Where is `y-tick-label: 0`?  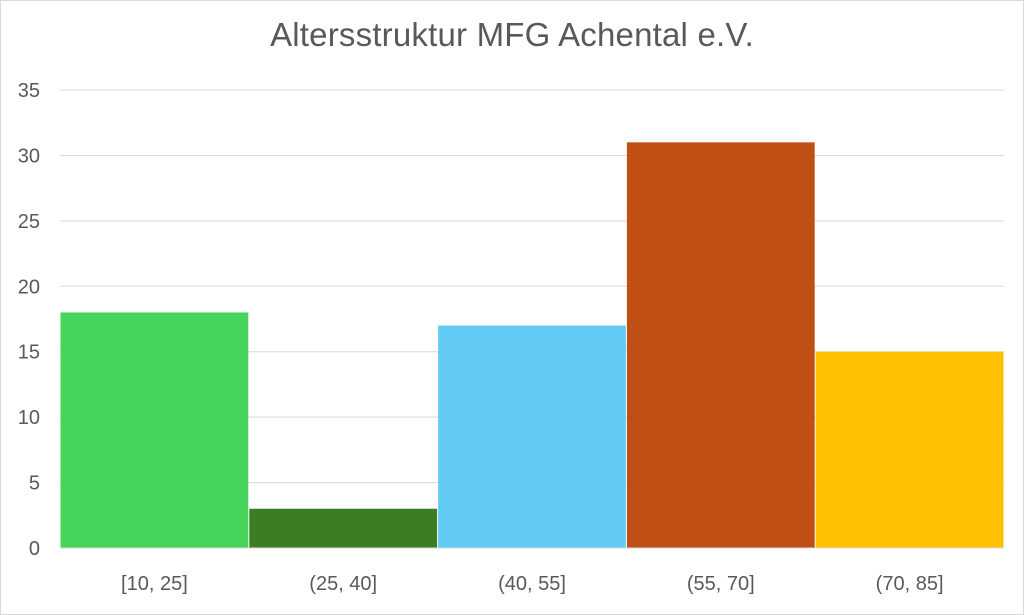 y-tick-label: 0 is located at coordinates (34, 549).